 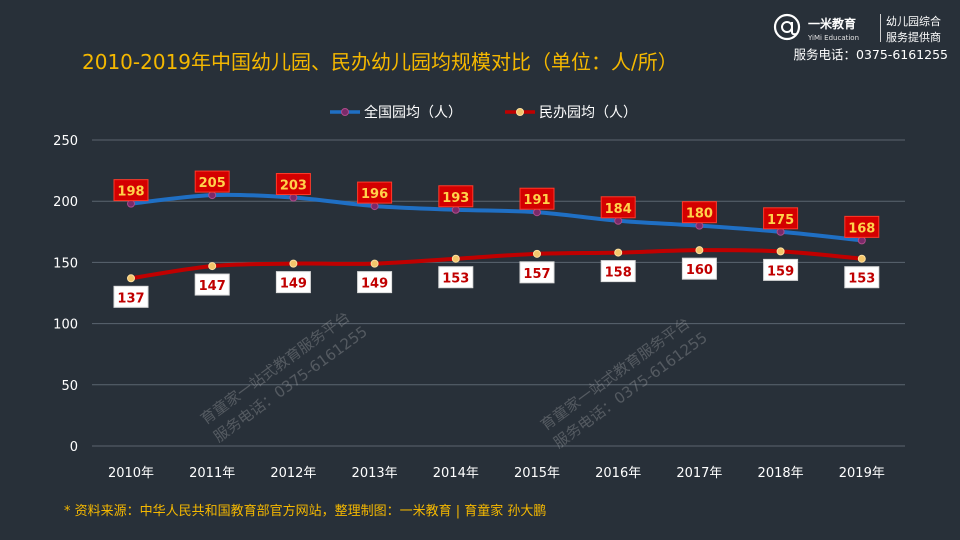 I want to click on data-label-text: 157, so click(x=536, y=274).